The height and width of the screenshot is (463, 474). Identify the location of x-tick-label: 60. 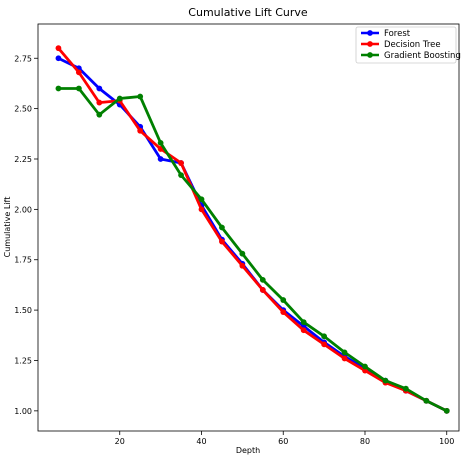
(283, 441).